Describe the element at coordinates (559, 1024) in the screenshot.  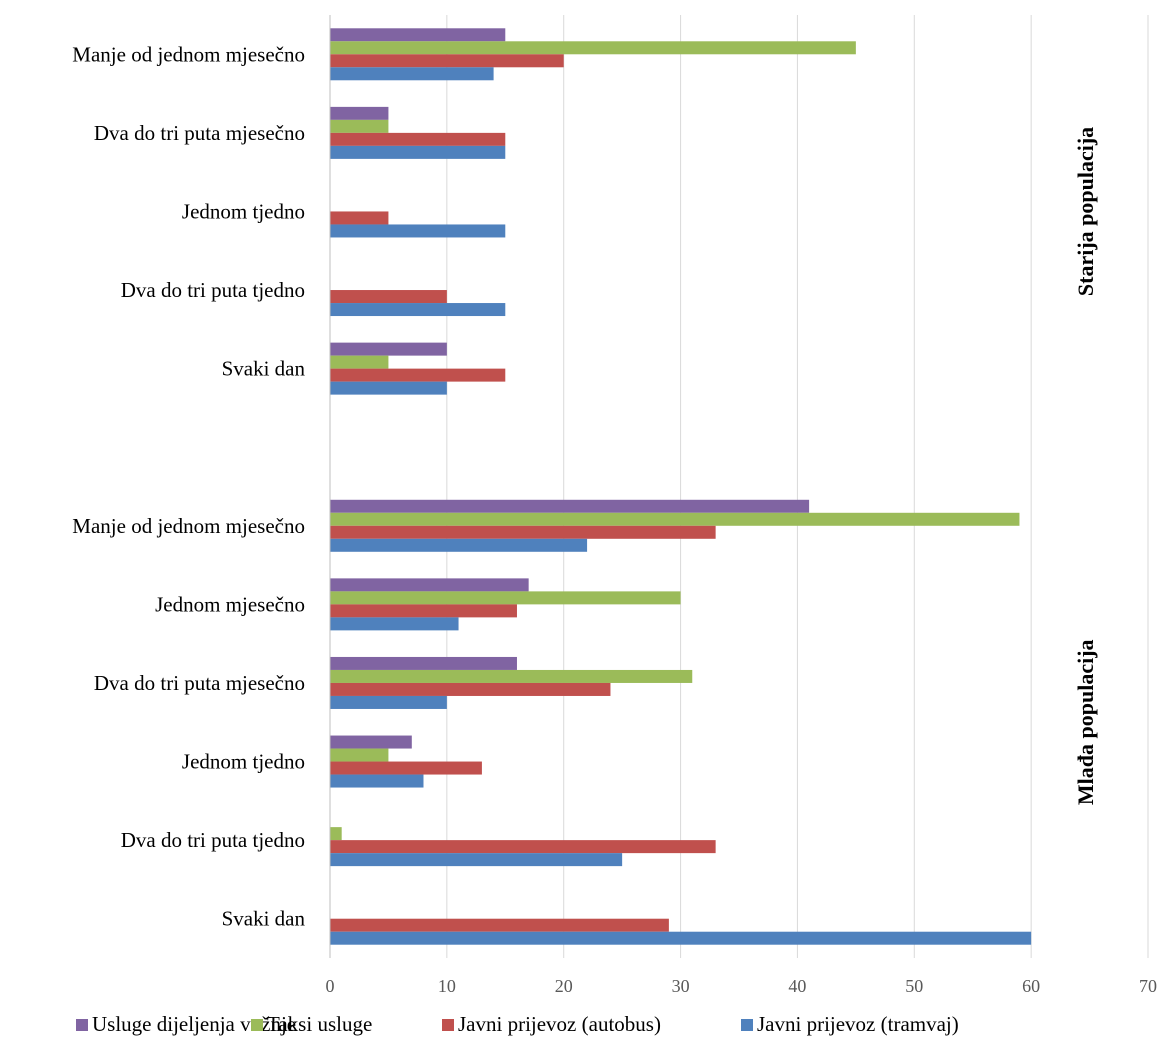
I see `legend-label: Javni prijevoz (autobus)` at that location.